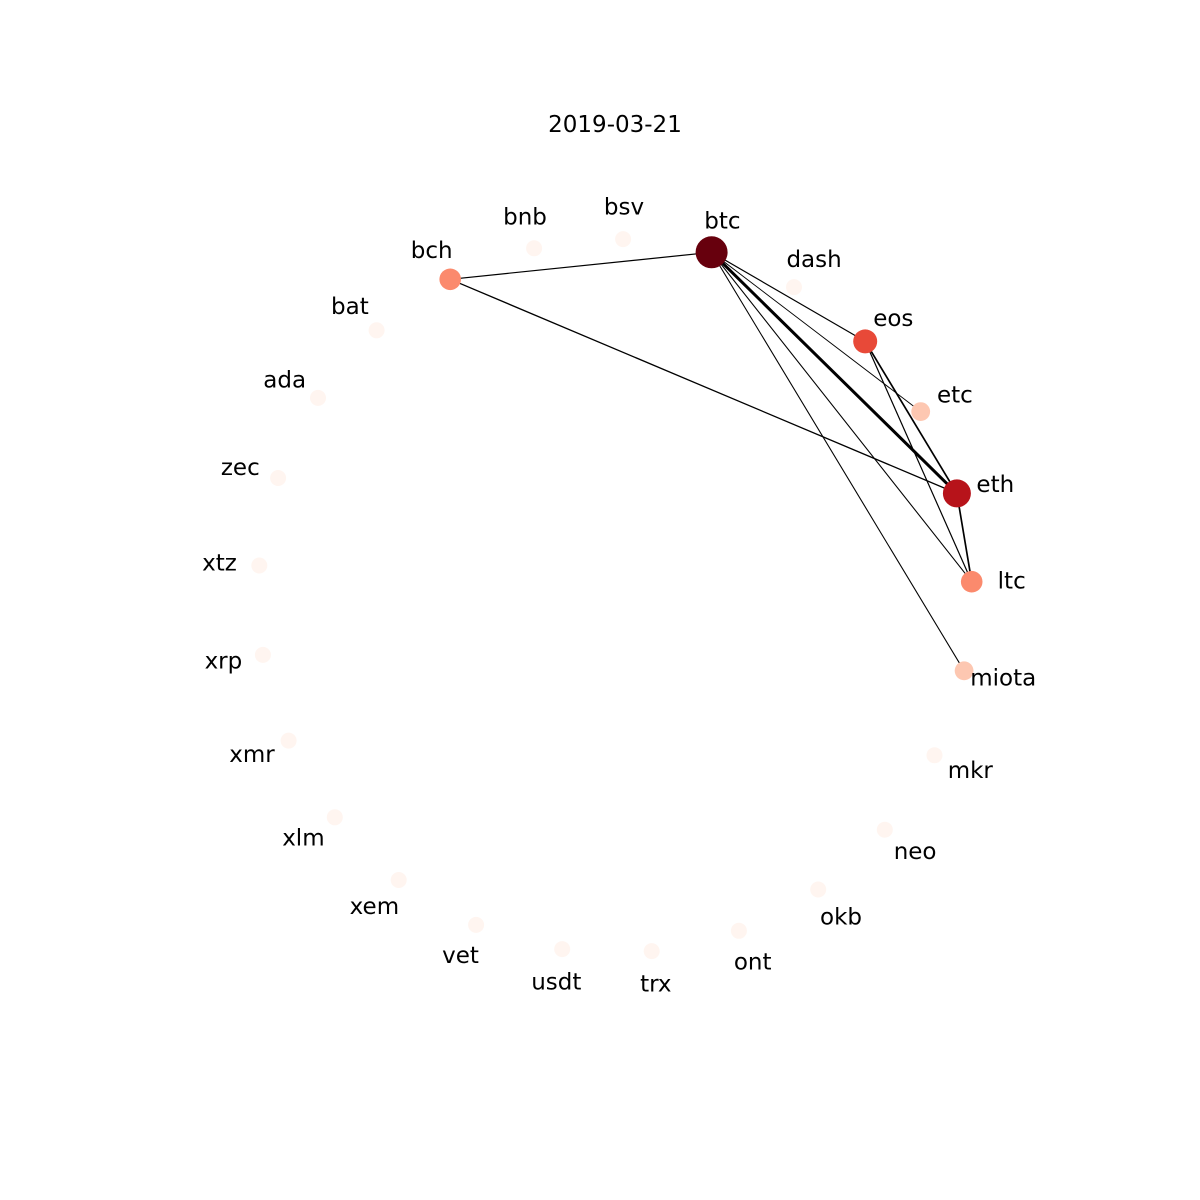 The image size is (1200, 1200). What do you see at coordinates (284, 381) in the screenshot?
I see `node-label-ada: ada` at bounding box center [284, 381].